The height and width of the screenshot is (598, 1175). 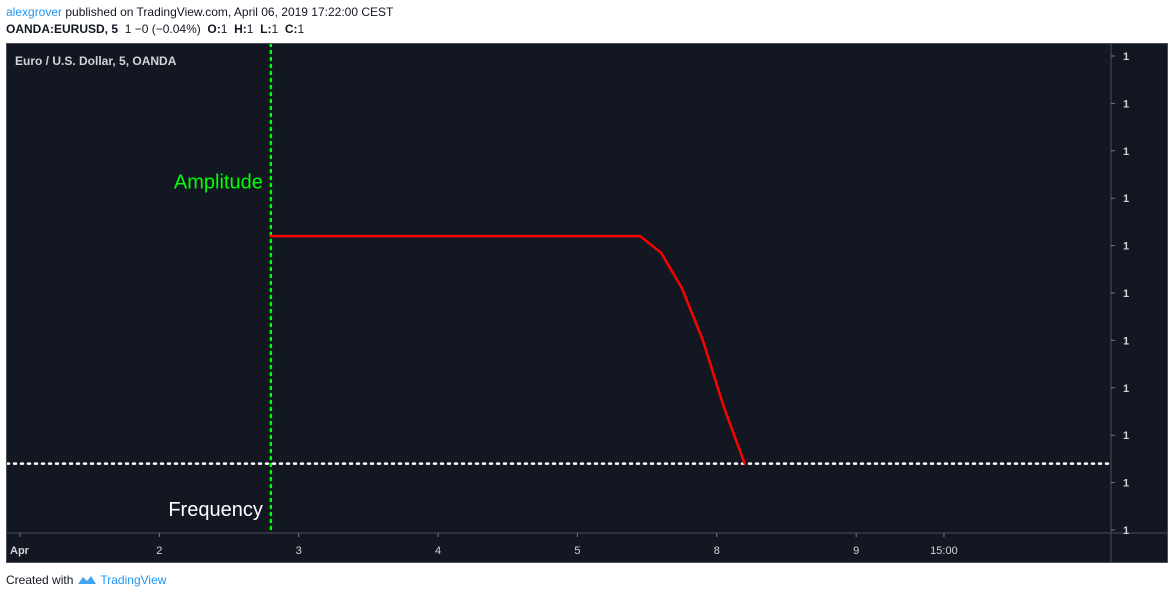 What do you see at coordinates (299, 551) in the screenshot?
I see `x-tick-label: 3` at bounding box center [299, 551].